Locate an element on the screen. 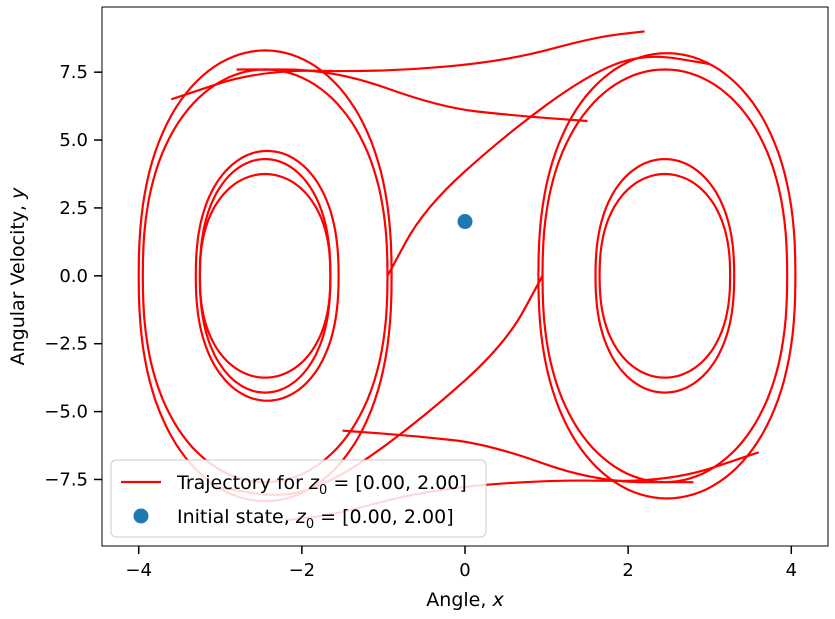 The width and height of the screenshot is (835, 619). y-tick-label: 7.5 is located at coordinates (73, 72).